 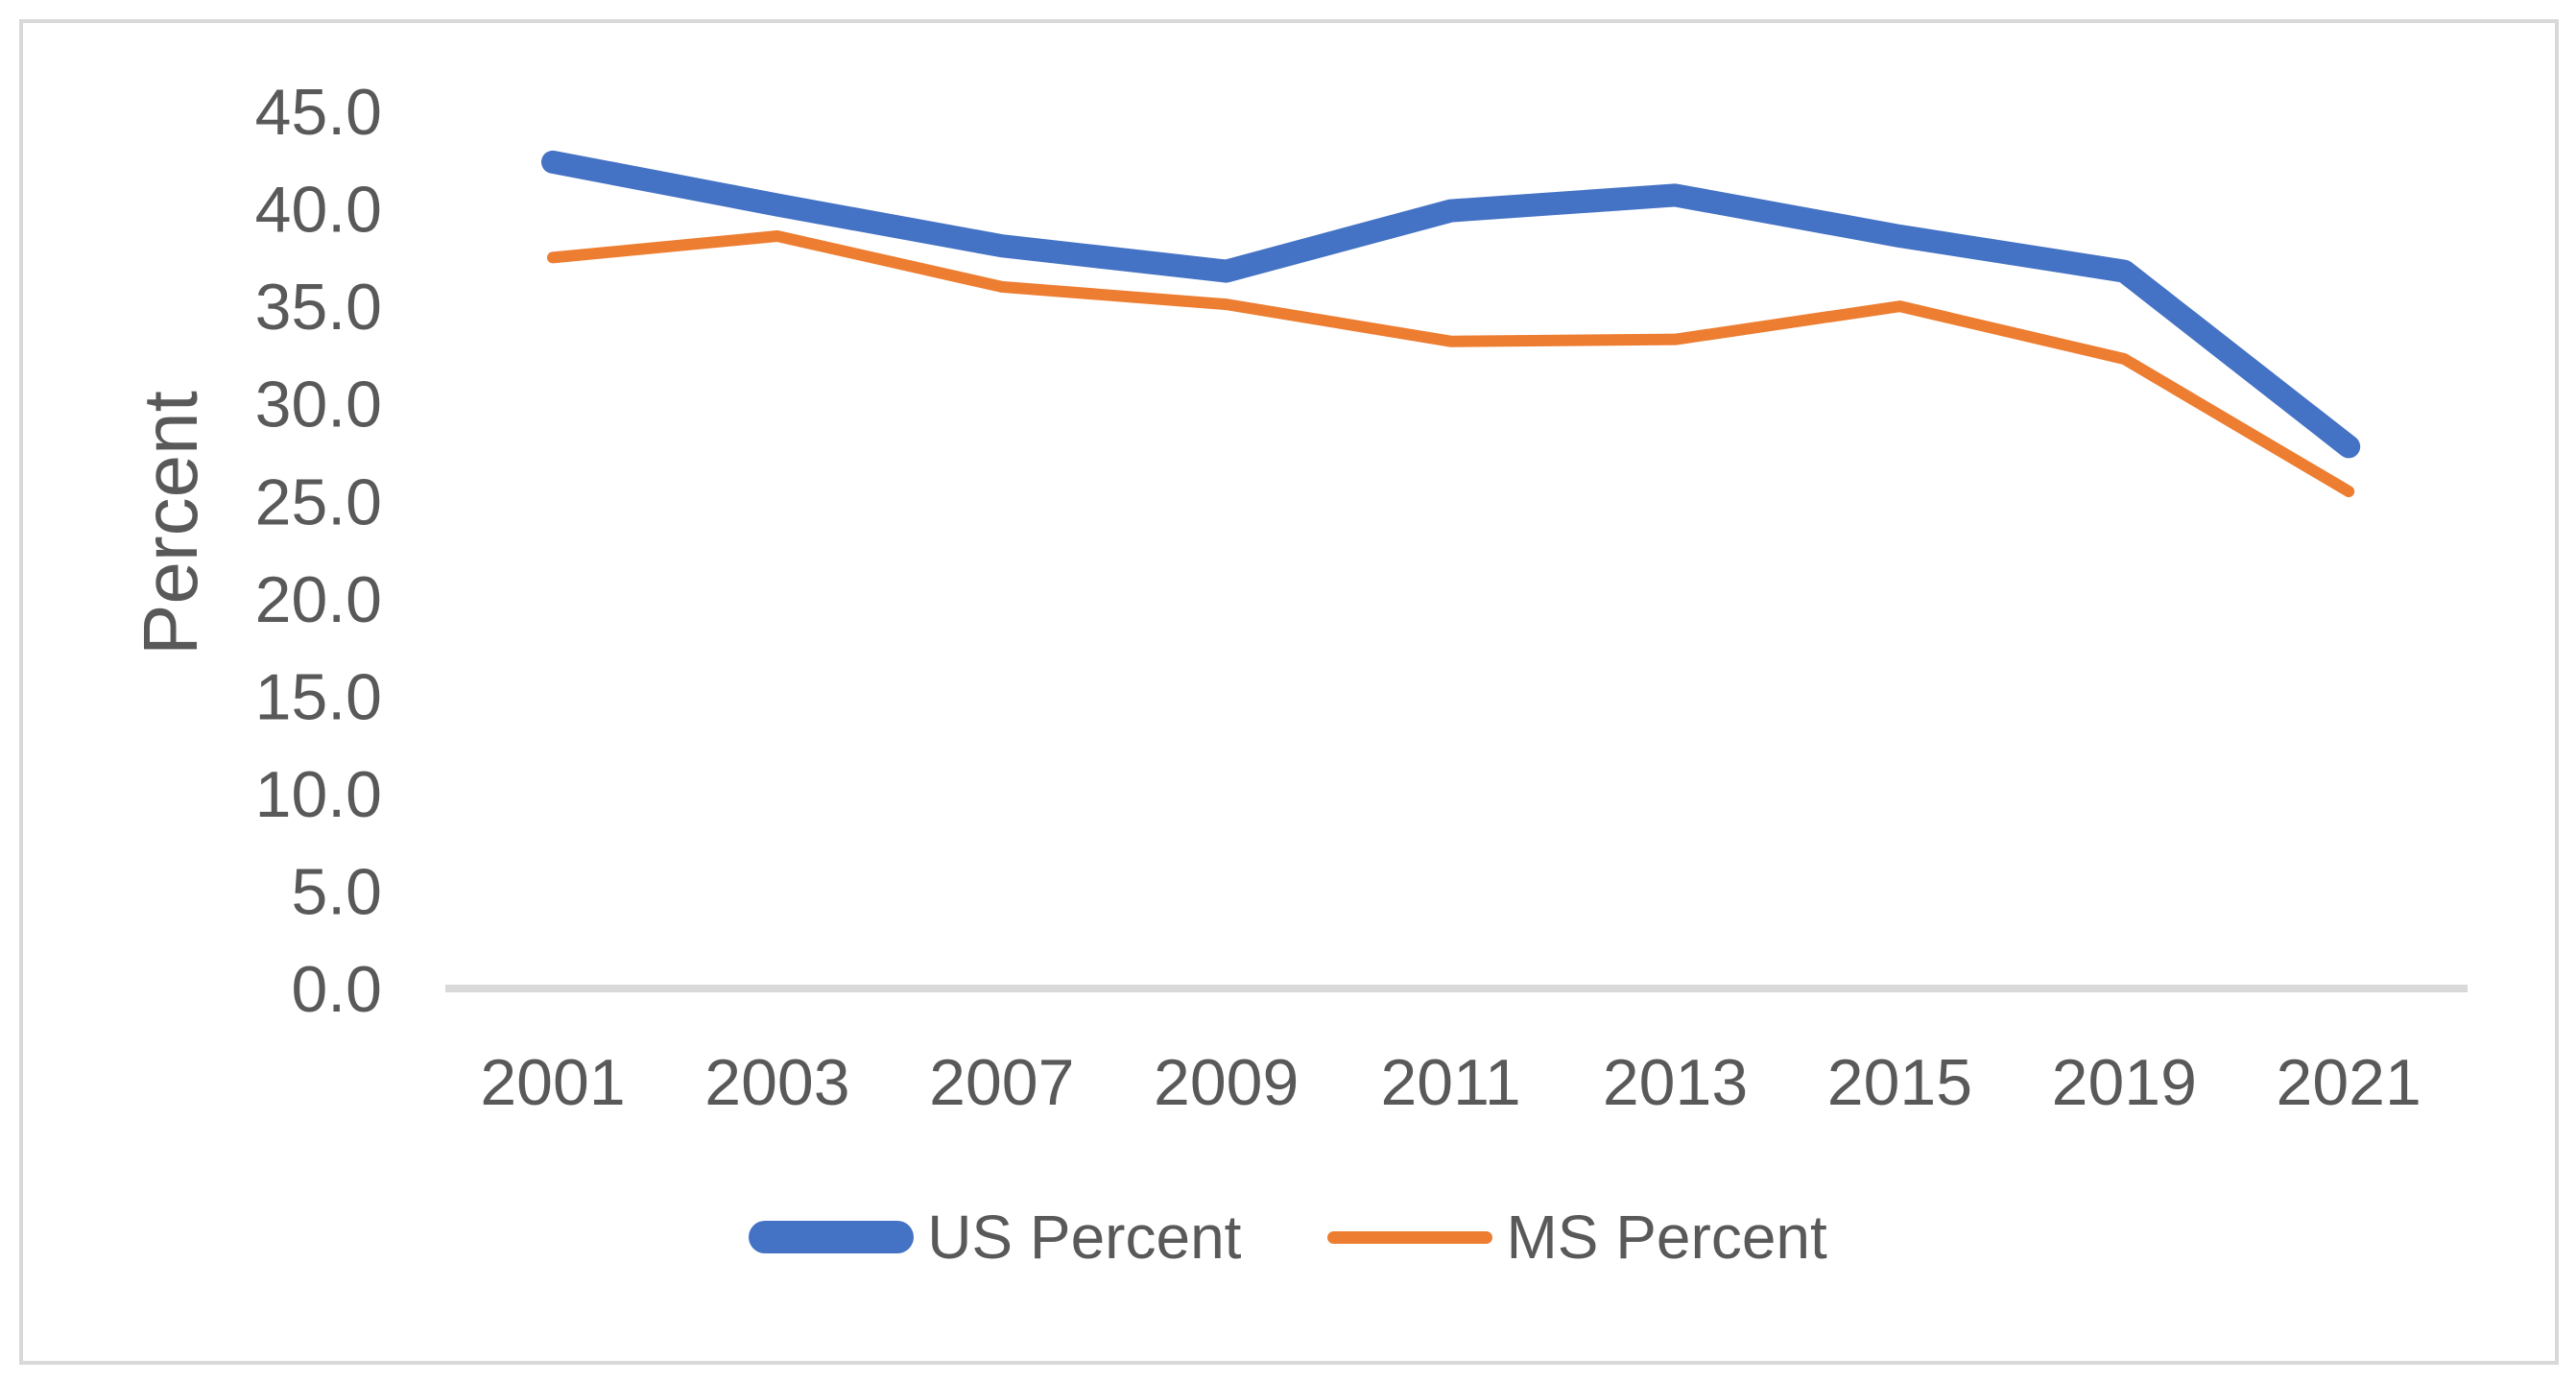 What do you see at coordinates (318, 307) in the screenshot?
I see `y-tick-label: 35.0` at bounding box center [318, 307].